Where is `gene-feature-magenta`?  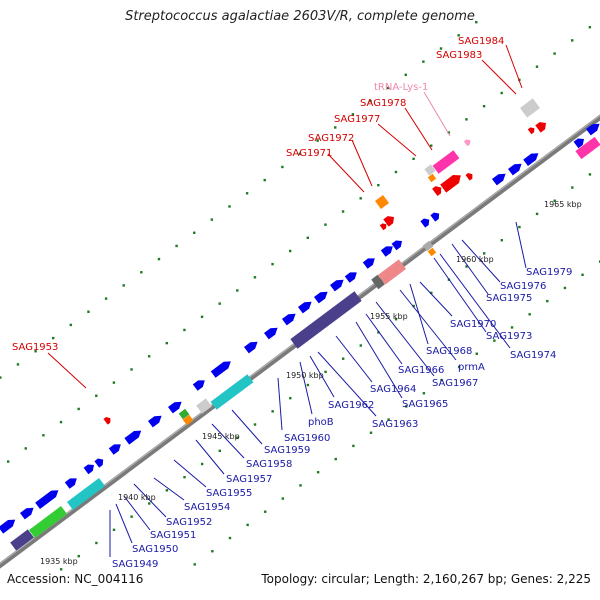
gene-feature-magenta is located at coordinates (587, 148).